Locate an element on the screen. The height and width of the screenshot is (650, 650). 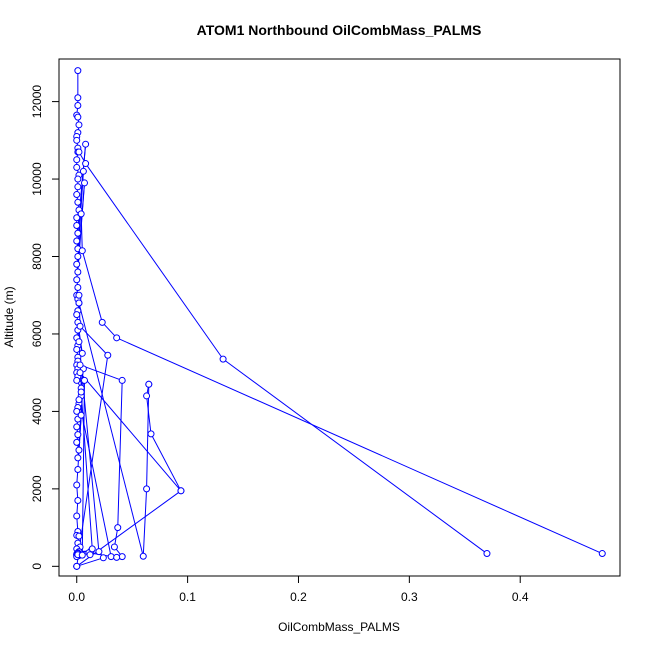
y-tick-label: 12000 is located at coordinates (37, 102).